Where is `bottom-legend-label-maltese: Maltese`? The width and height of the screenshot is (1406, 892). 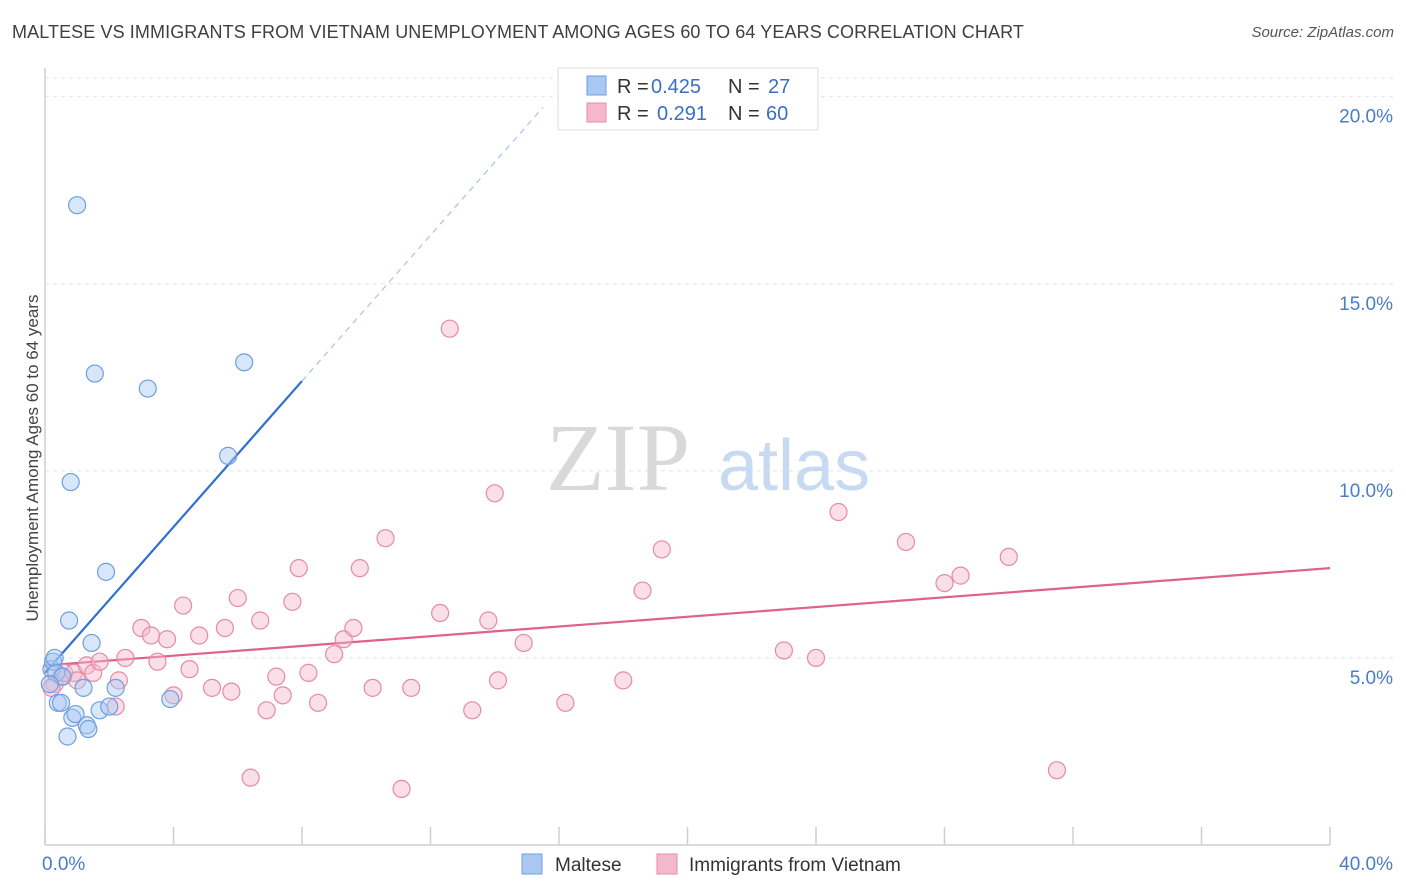
bottom-legend-label-maltese: Maltese is located at coordinates (588, 865).